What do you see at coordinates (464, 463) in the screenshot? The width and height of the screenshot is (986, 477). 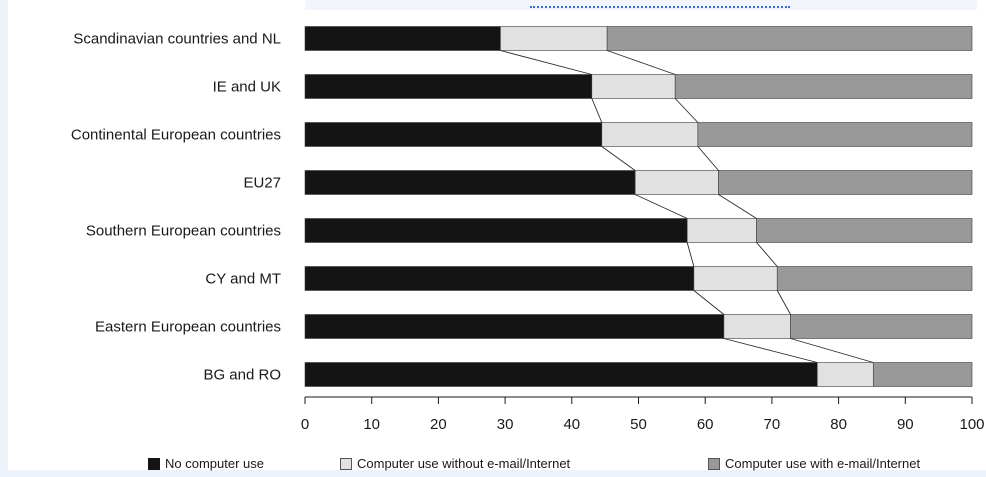 I see `legend-label-computer-use-without-internet: Computer use without e-mail/Internet` at bounding box center [464, 463].